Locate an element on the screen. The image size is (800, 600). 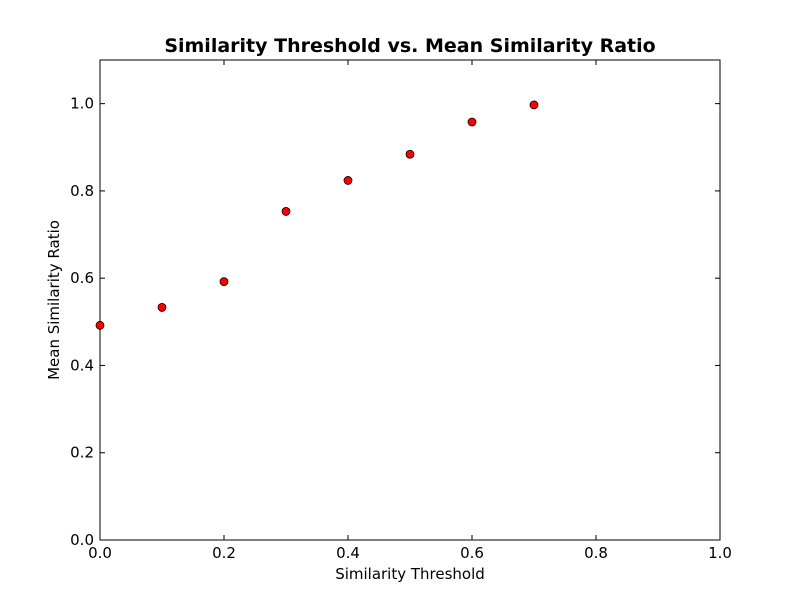
y-tick-label: 0.8 is located at coordinates (82, 191).